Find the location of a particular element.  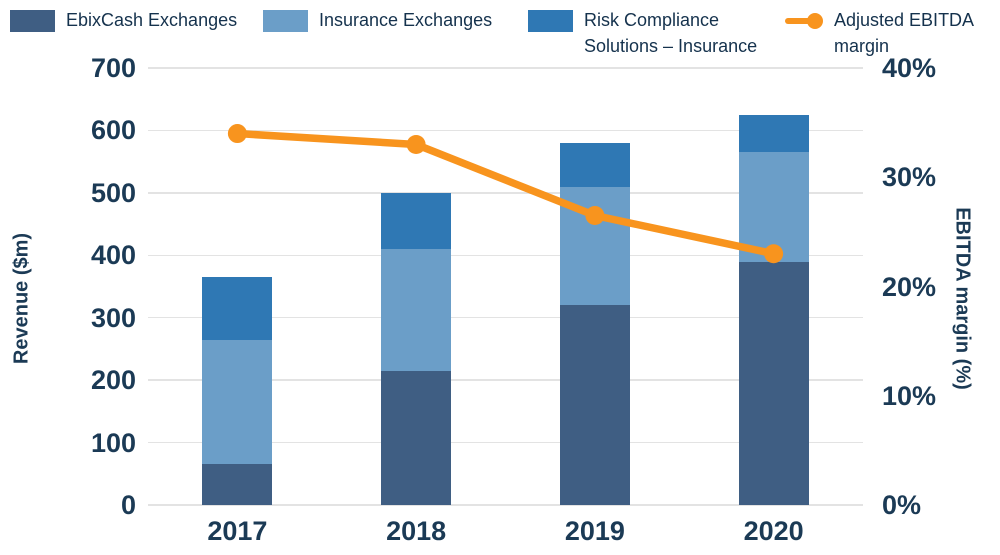

x-axis-label-2020: 2020 is located at coordinates (773, 531).